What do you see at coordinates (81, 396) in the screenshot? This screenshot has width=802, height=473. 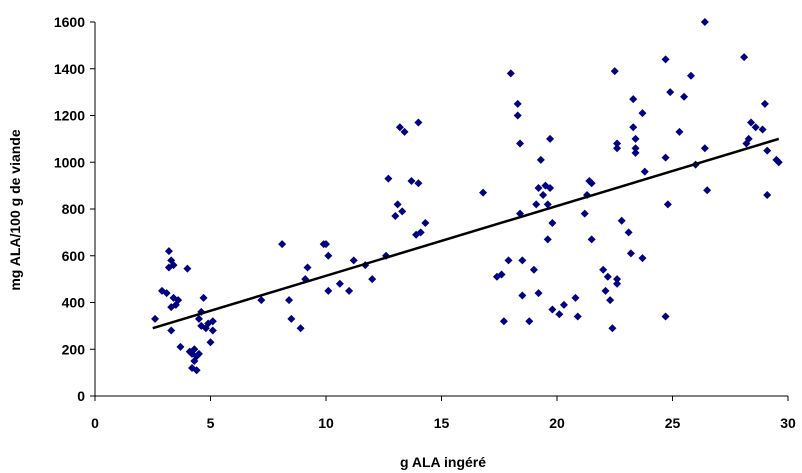 I see `y-tick-label: 0` at bounding box center [81, 396].